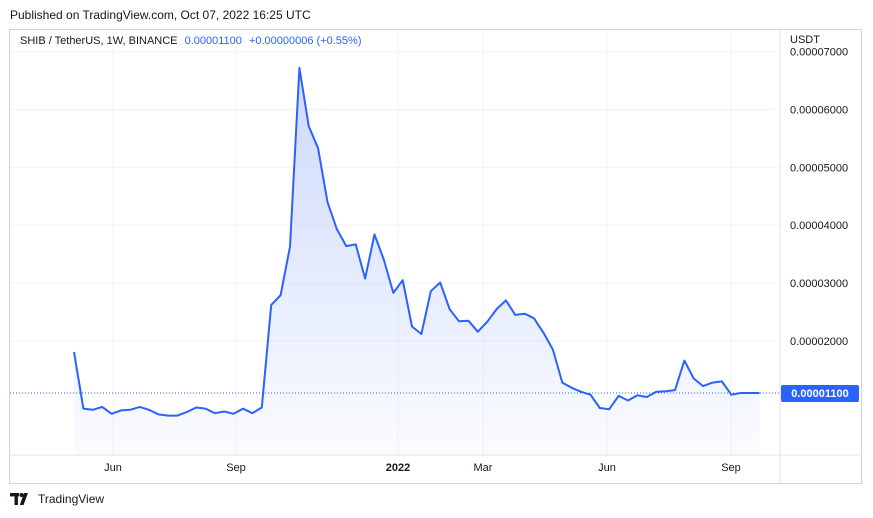  Describe the element at coordinates (820, 393) in the screenshot. I see `last-price-badge: 0.00001100` at that location.